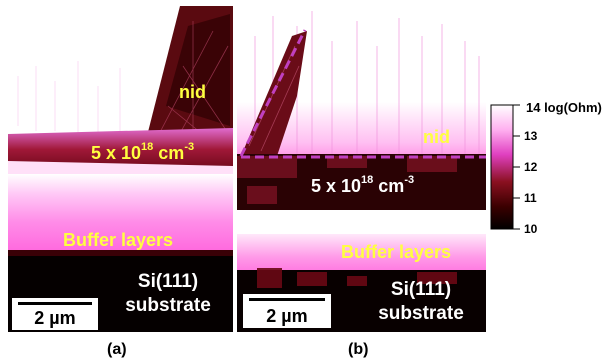 The height and width of the screenshot is (364, 616). Describe the element at coordinates (564, 107) in the screenshot. I see `colorbar-title: 14 log(Ohm)` at that location.